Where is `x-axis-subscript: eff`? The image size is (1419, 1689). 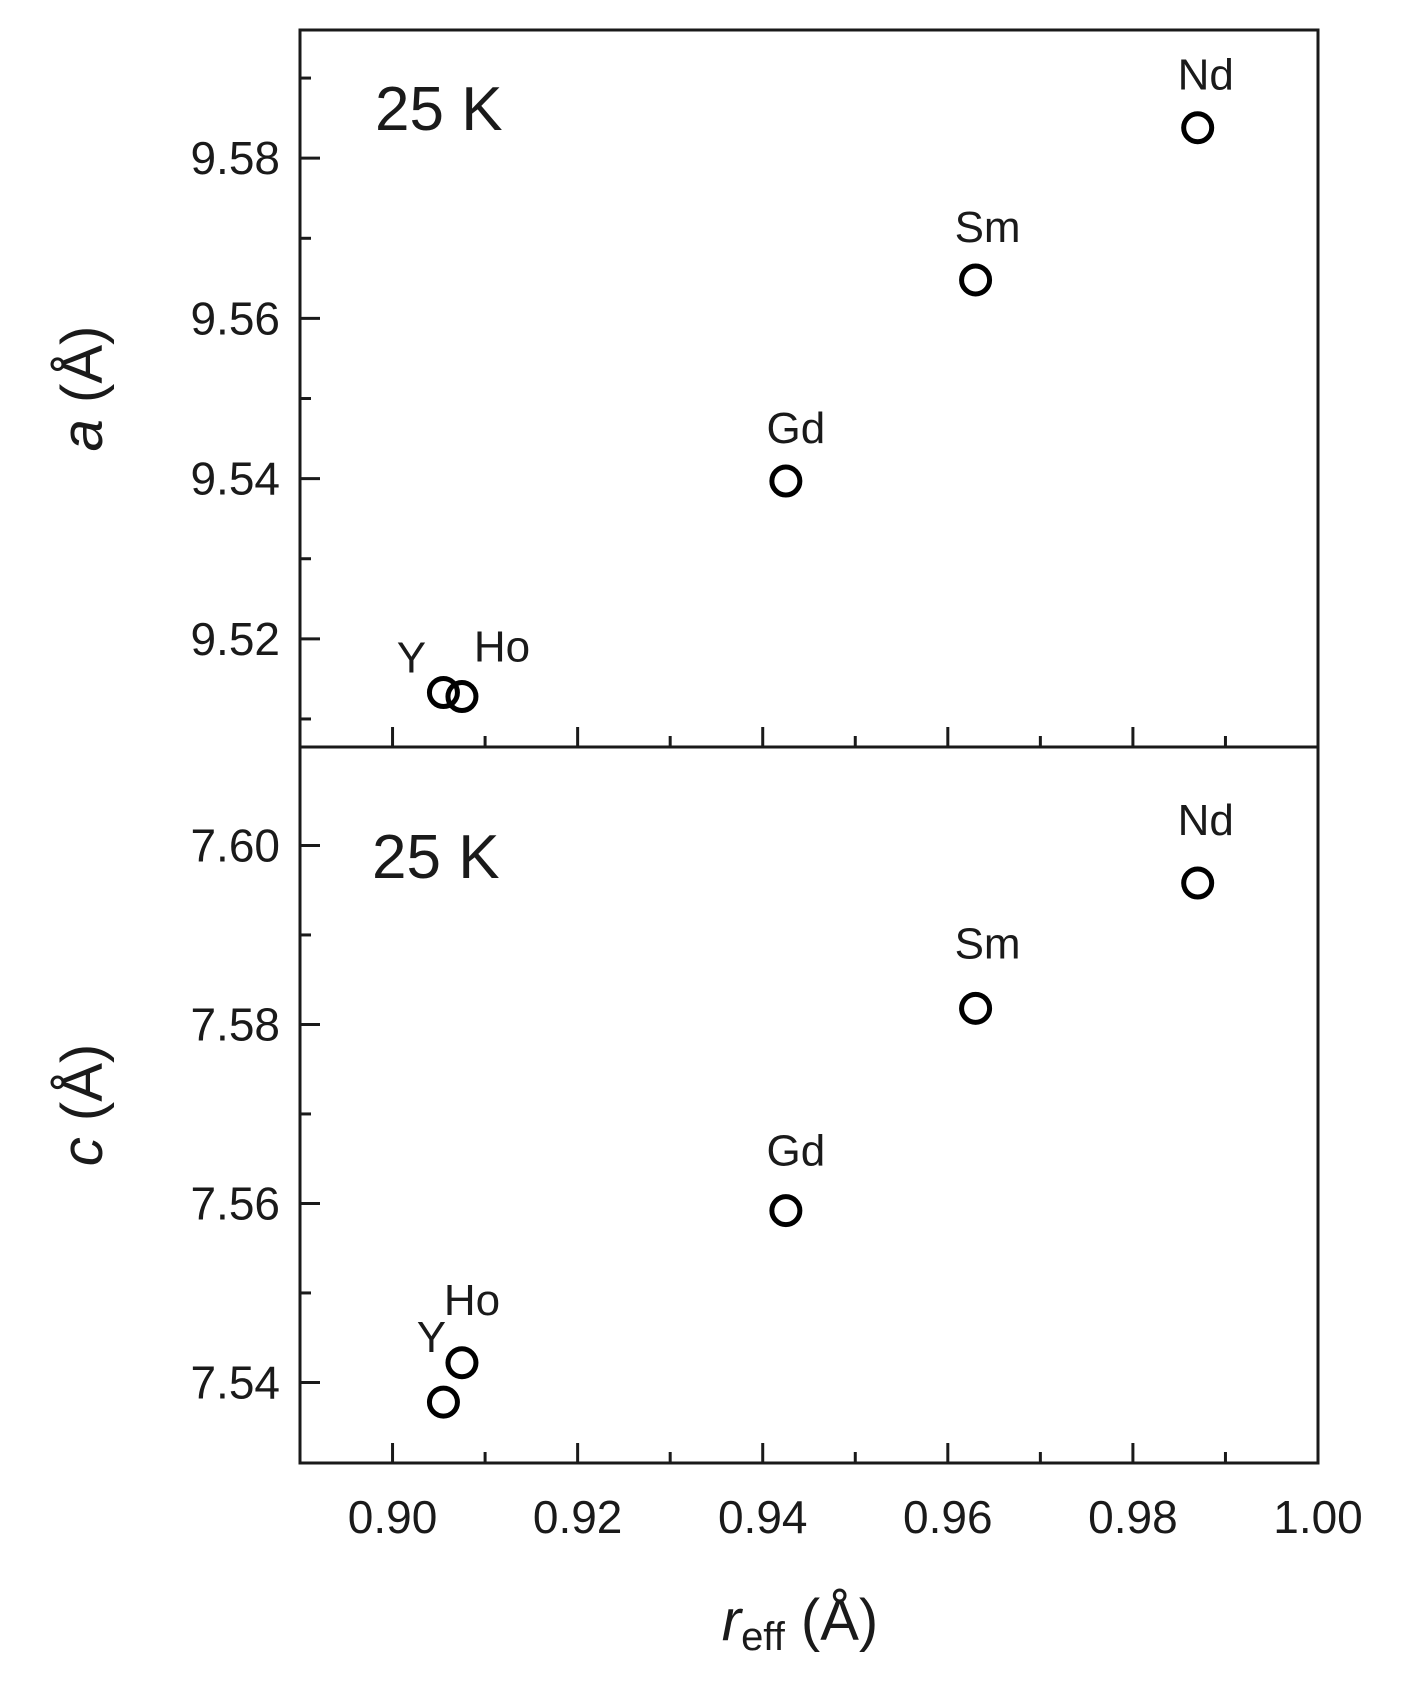
x-axis-subscript: eff is located at coordinates (763, 1637).